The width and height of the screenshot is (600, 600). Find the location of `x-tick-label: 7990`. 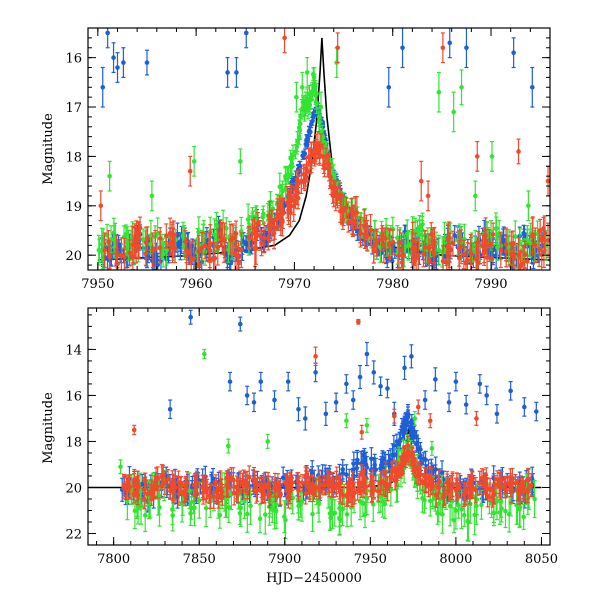

x-tick-label: 7990 is located at coordinates (490, 284).